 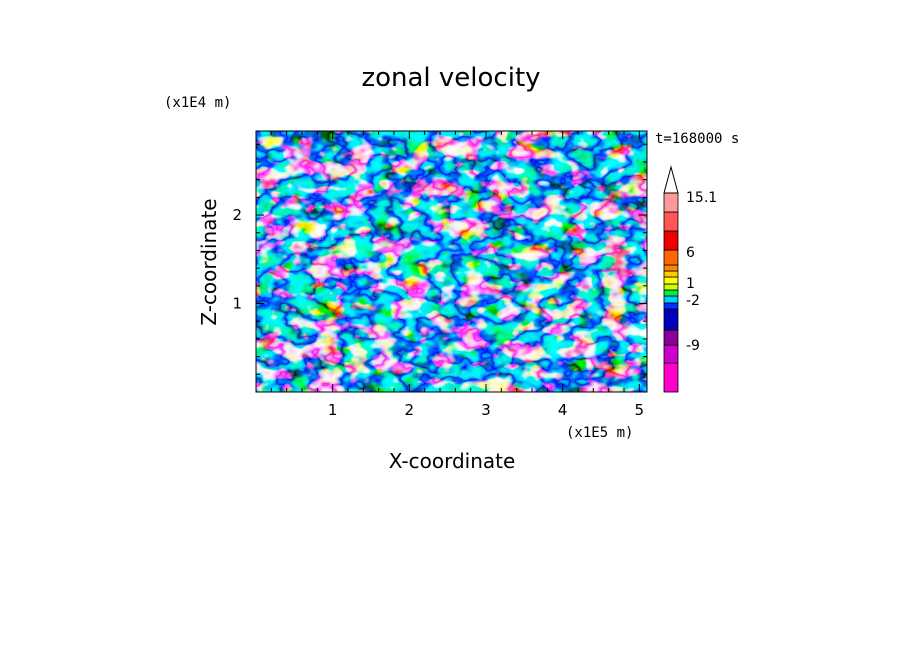 I want to click on y-scale-label: (x1E4 m), so click(x=197, y=103).